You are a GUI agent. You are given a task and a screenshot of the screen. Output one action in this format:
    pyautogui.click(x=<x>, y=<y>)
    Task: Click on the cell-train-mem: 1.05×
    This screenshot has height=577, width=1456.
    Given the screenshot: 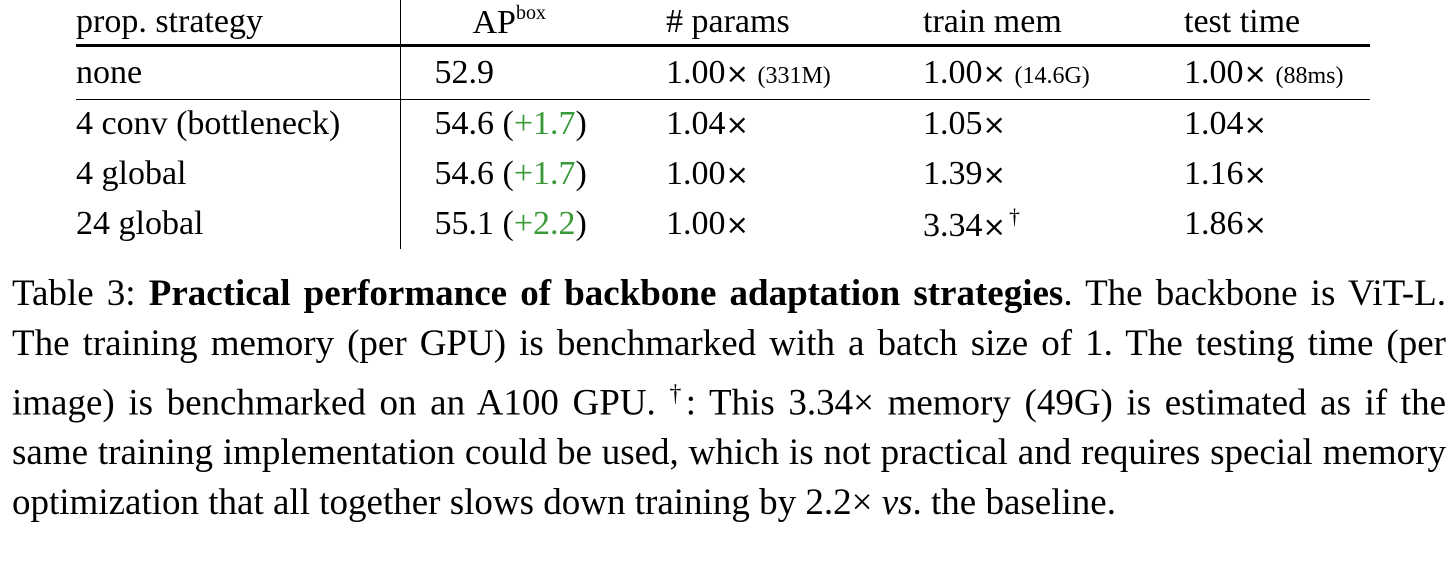 What is the action you would take?
    pyautogui.click(x=1053, y=124)
    